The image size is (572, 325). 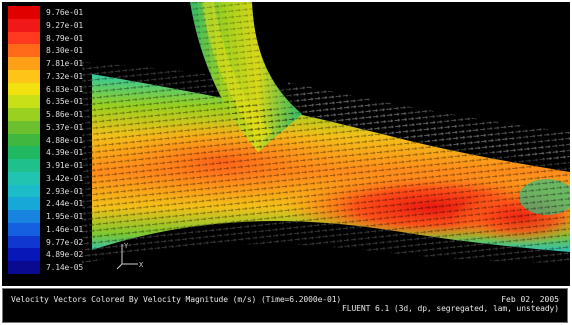 What do you see at coordinates (64, 102) in the screenshot?
I see `legend-label: 6.35e-01` at bounding box center [64, 102].